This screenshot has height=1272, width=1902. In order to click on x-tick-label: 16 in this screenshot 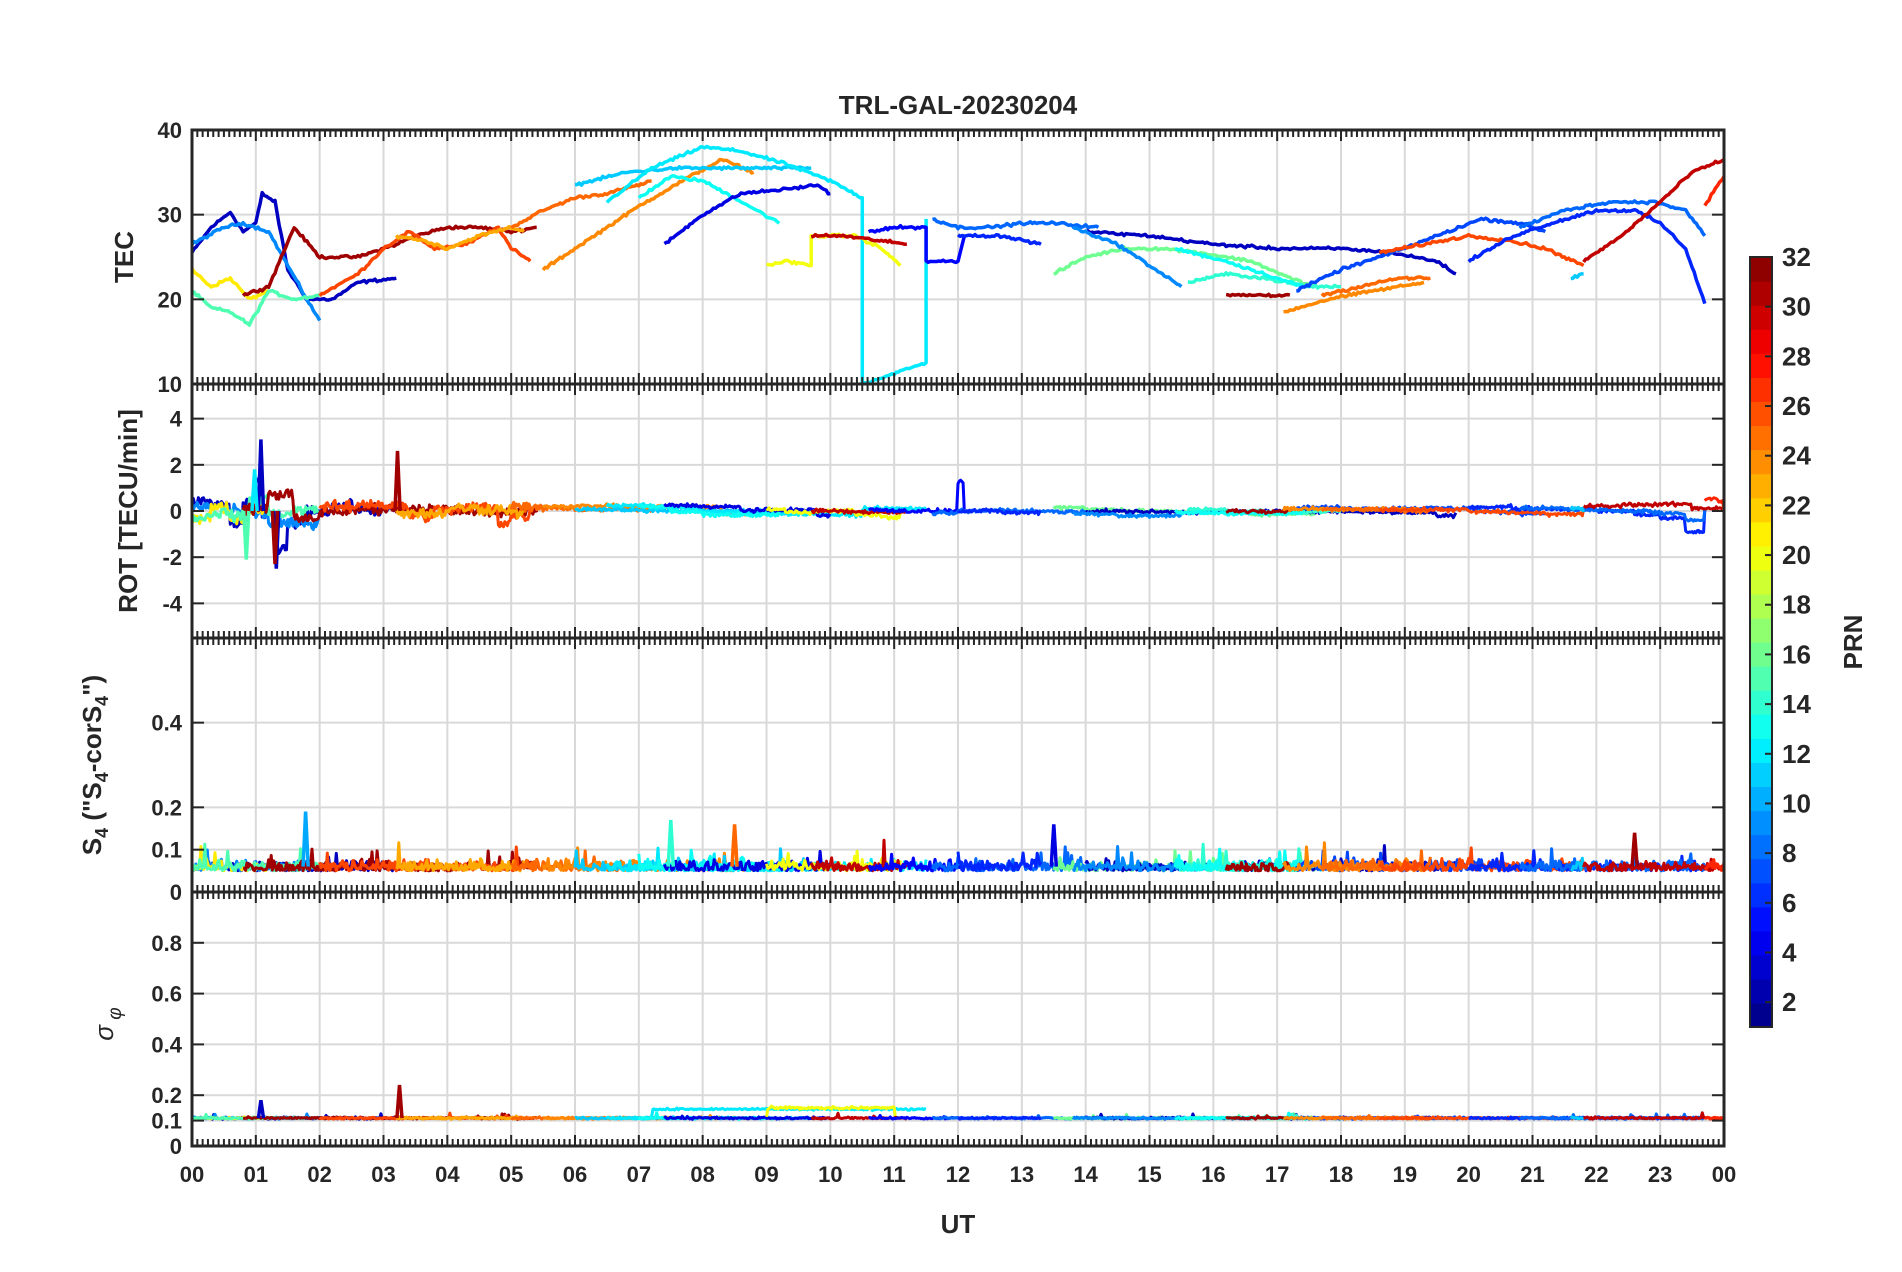, I will do `click(1213, 1174)`.